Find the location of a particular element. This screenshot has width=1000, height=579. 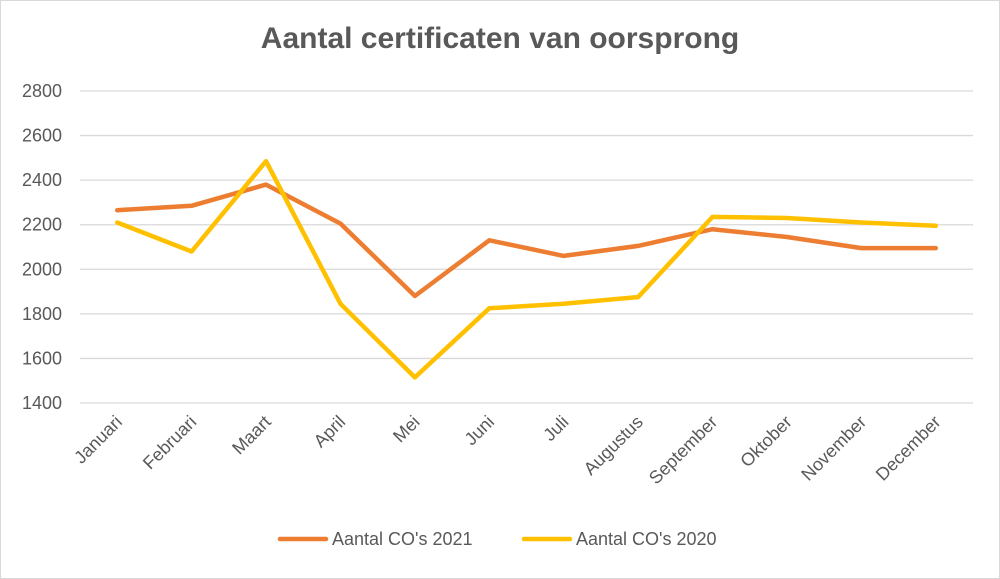

x-tick-label: Juli is located at coordinates (555, 428).